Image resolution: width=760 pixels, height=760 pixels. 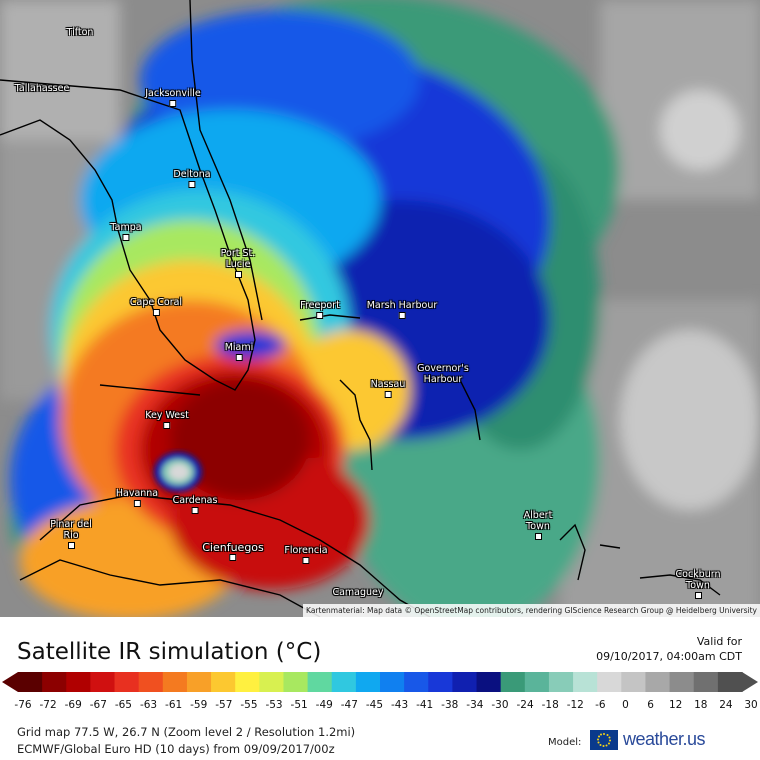 What do you see at coordinates (306, 554) in the screenshot?
I see `city-marker: Florencia` at bounding box center [306, 554].